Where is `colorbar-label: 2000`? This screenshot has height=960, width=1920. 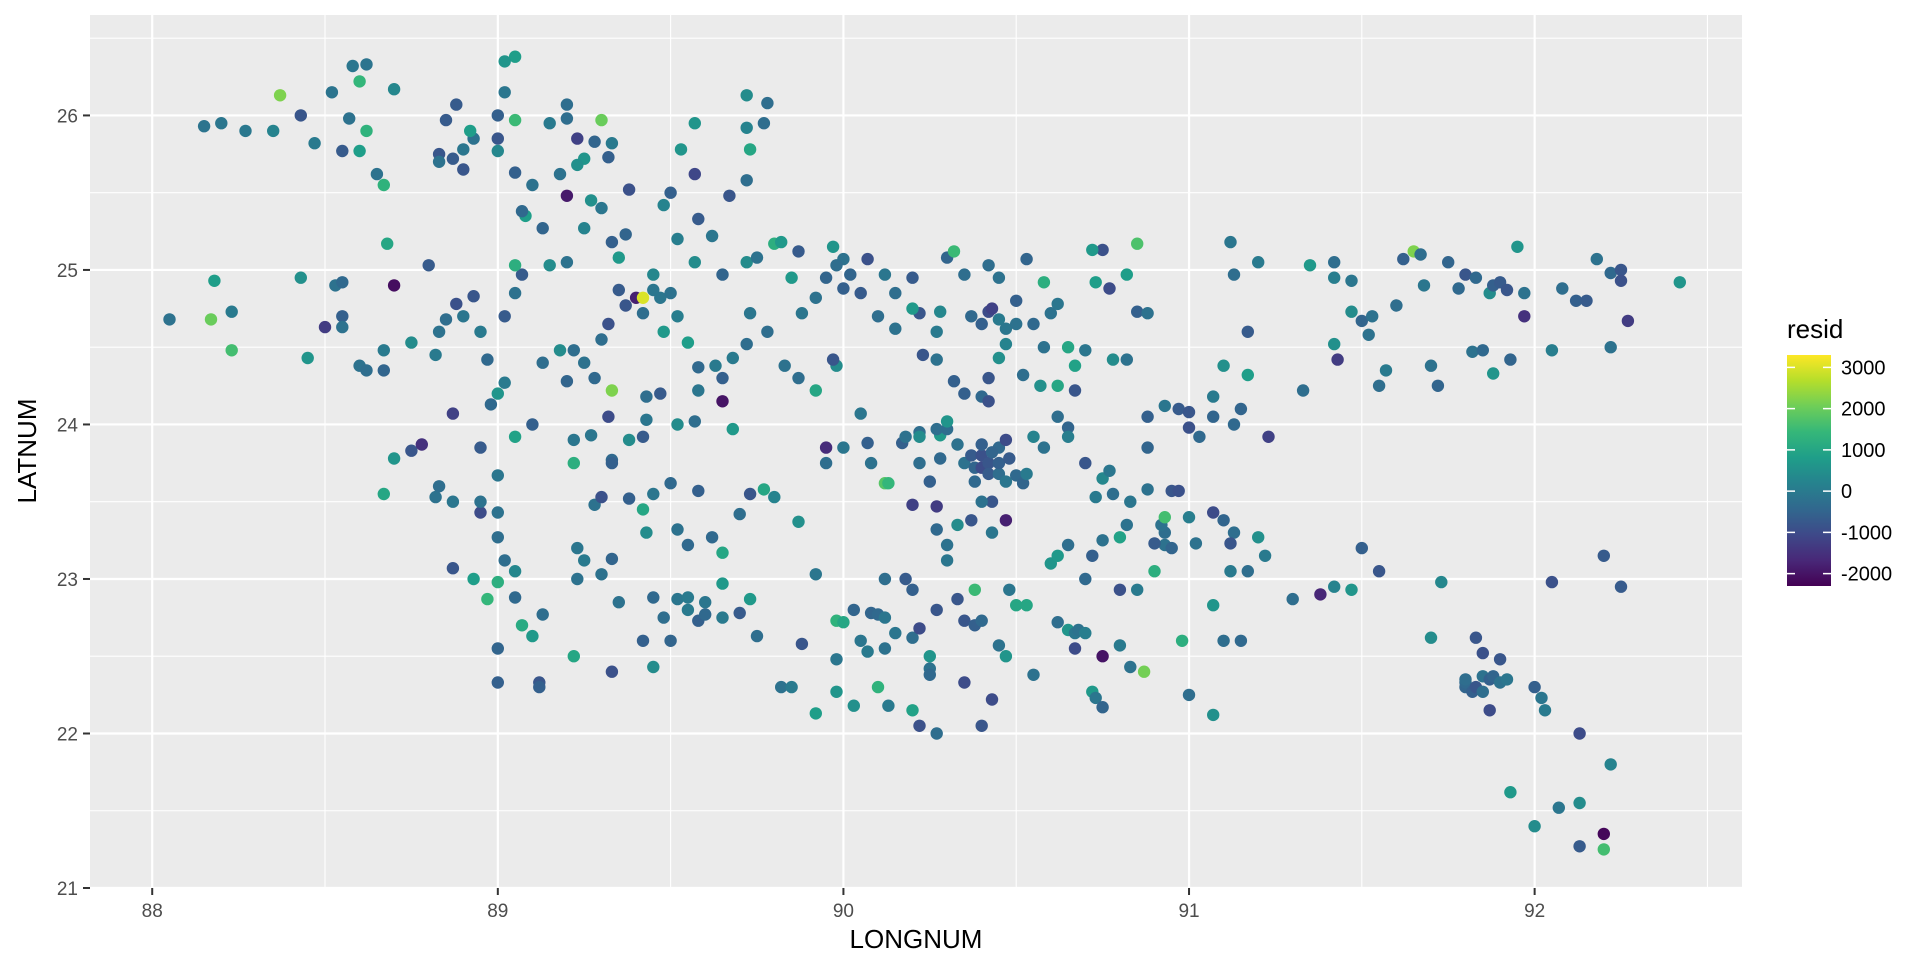 colorbar-label: 2000 is located at coordinates (1863, 410).